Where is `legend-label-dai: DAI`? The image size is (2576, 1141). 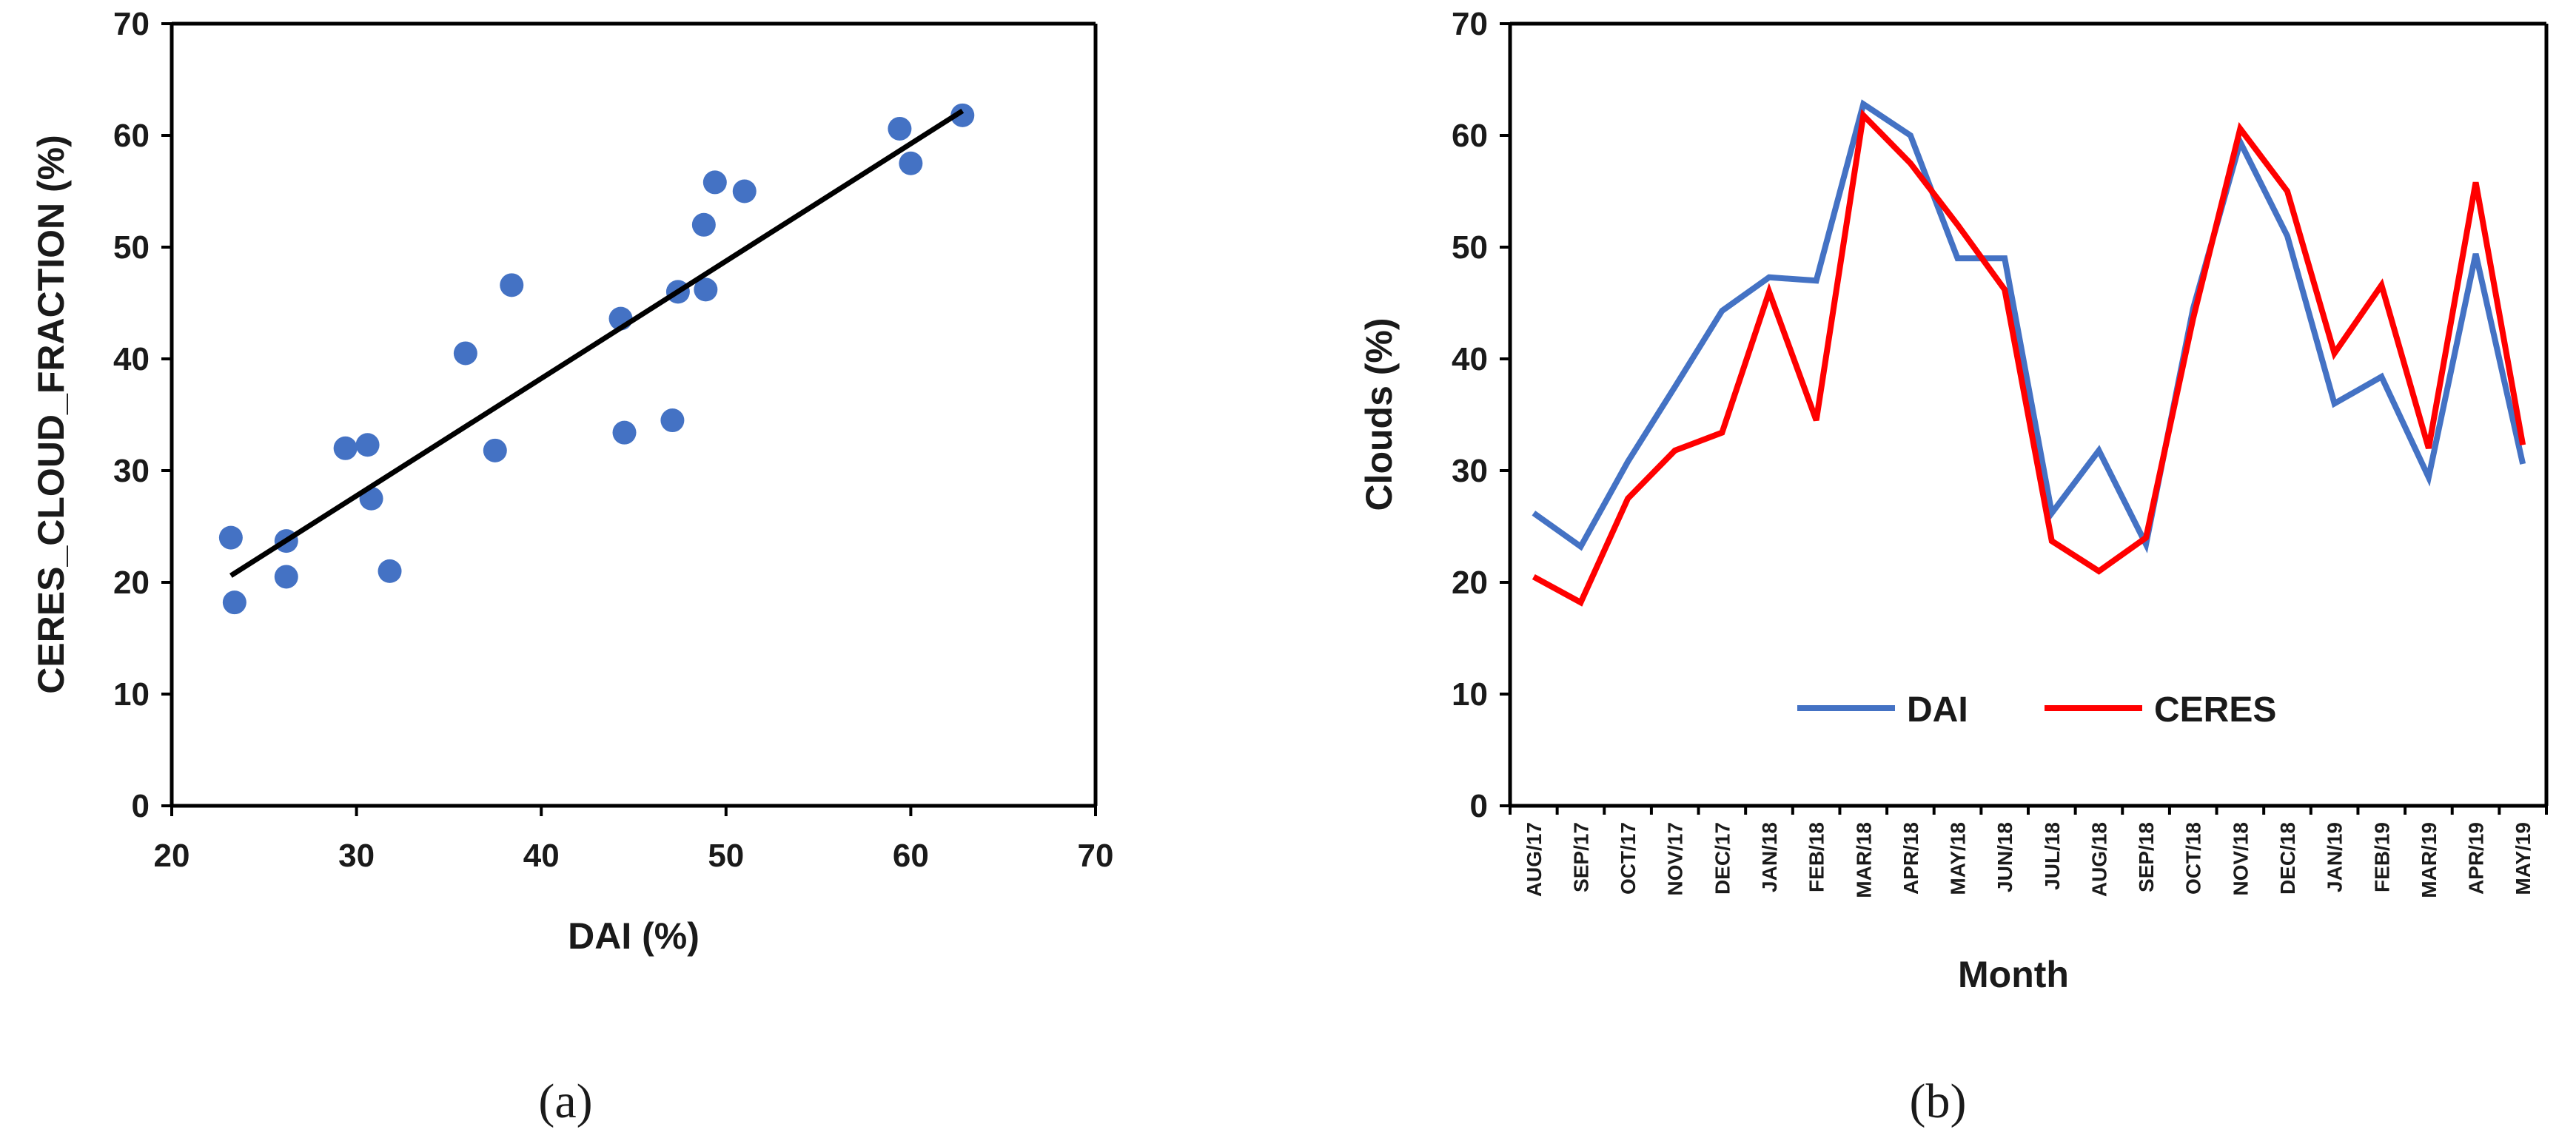
legend-label-dai: DAI is located at coordinates (1937, 710).